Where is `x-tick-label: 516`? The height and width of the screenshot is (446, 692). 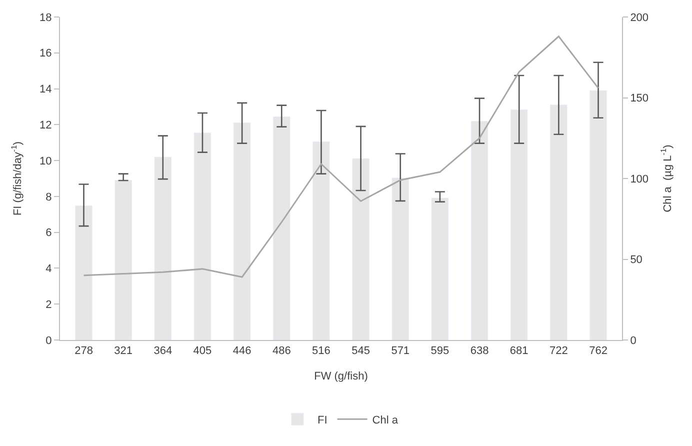 x-tick-label: 516 is located at coordinates (321, 351).